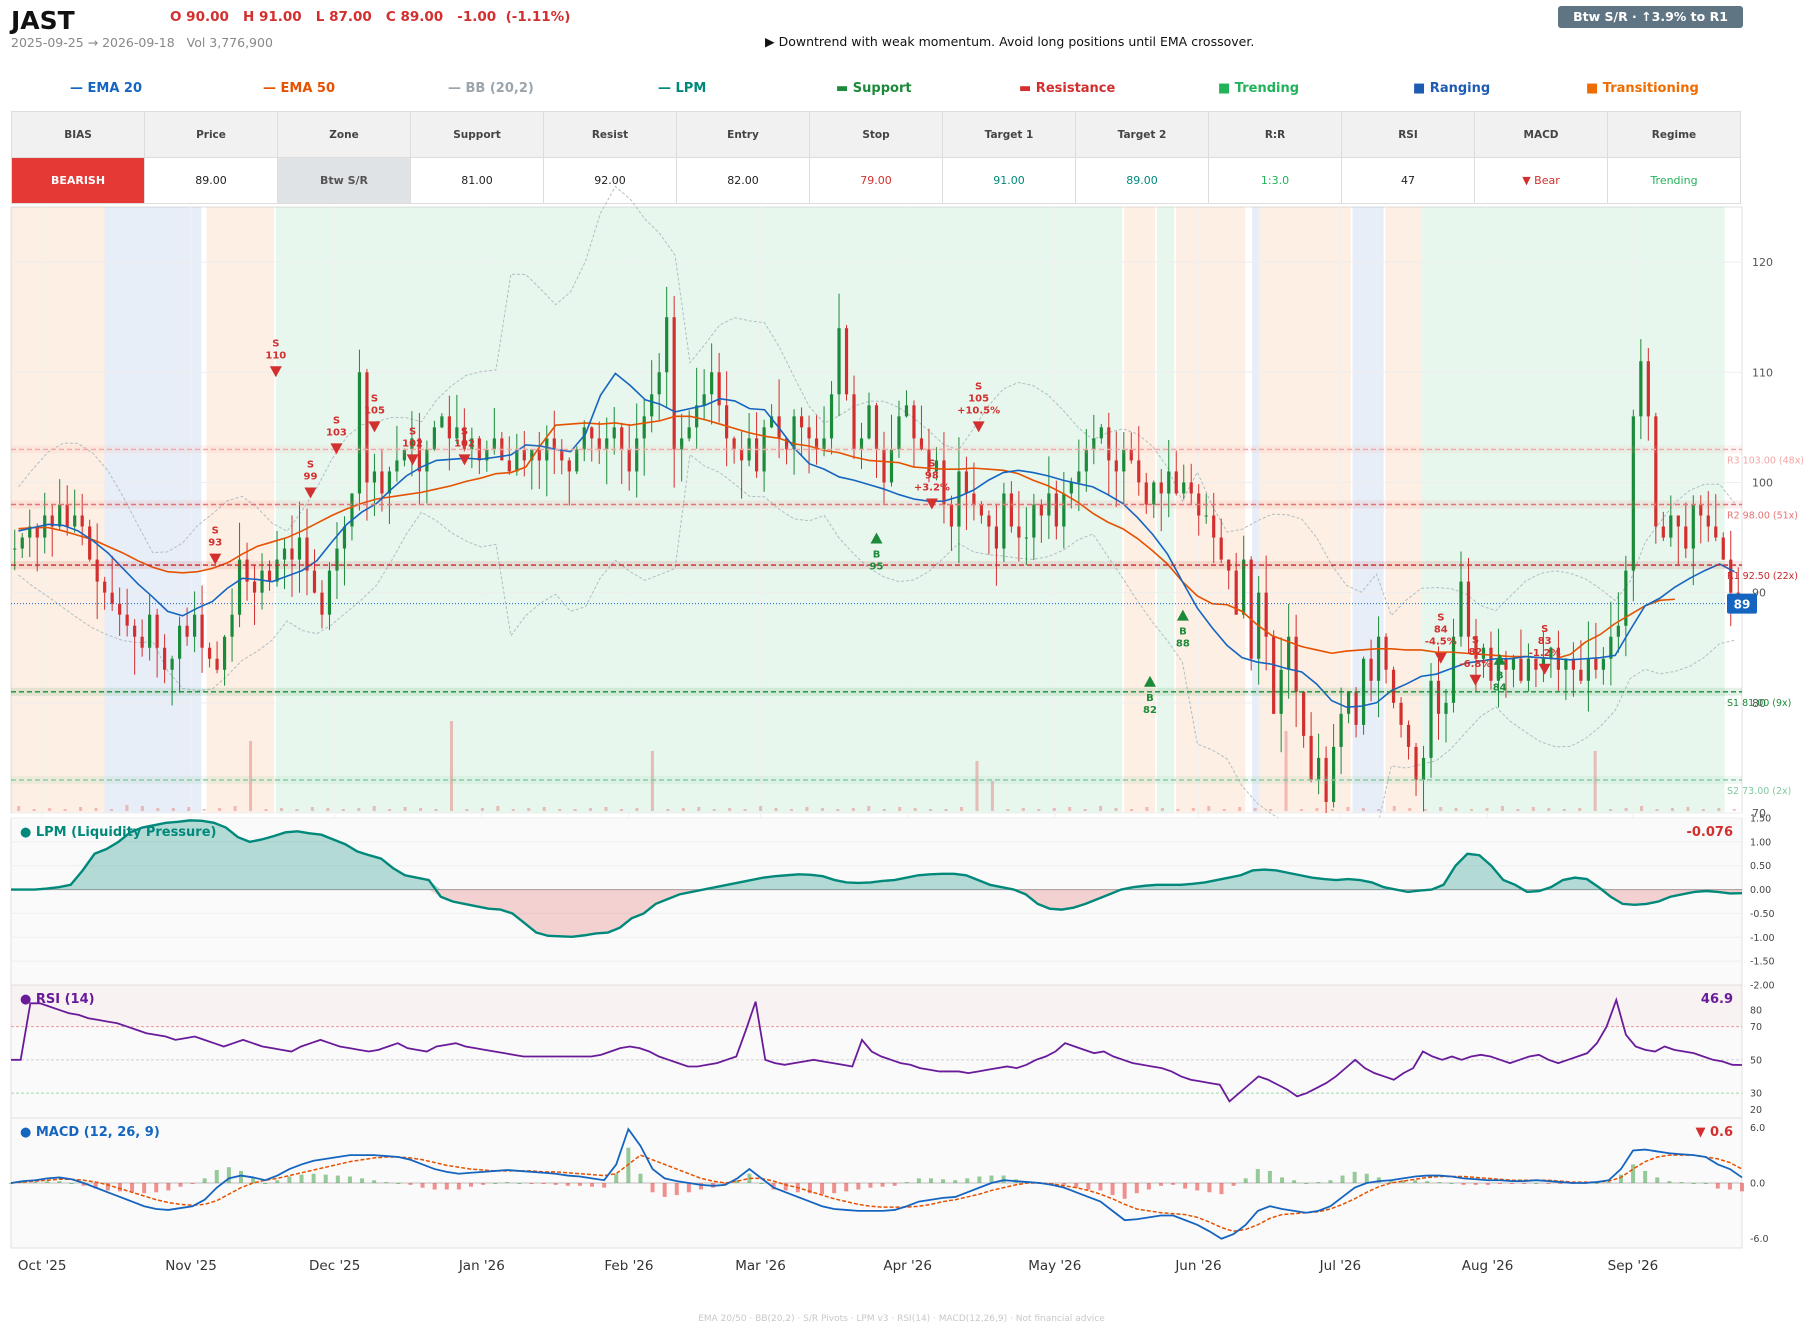 The image size is (1803, 1330). Describe the element at coordinates (978, 398) in the screenshot. I see `sell-signal-label: 105` at that location.